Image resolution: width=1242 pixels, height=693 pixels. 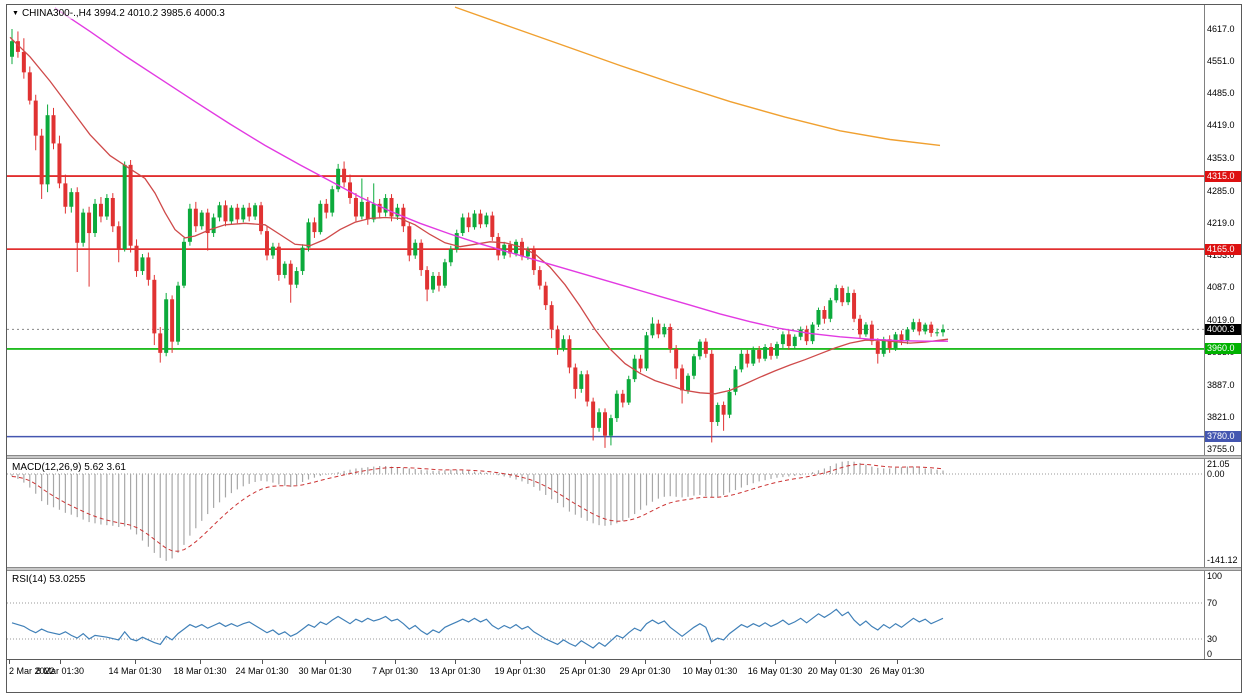 What do you see at coordinates (1221, 125) in the screenshot?
I see `axis-label: 4419.0` at bounding box center [1221, 125].